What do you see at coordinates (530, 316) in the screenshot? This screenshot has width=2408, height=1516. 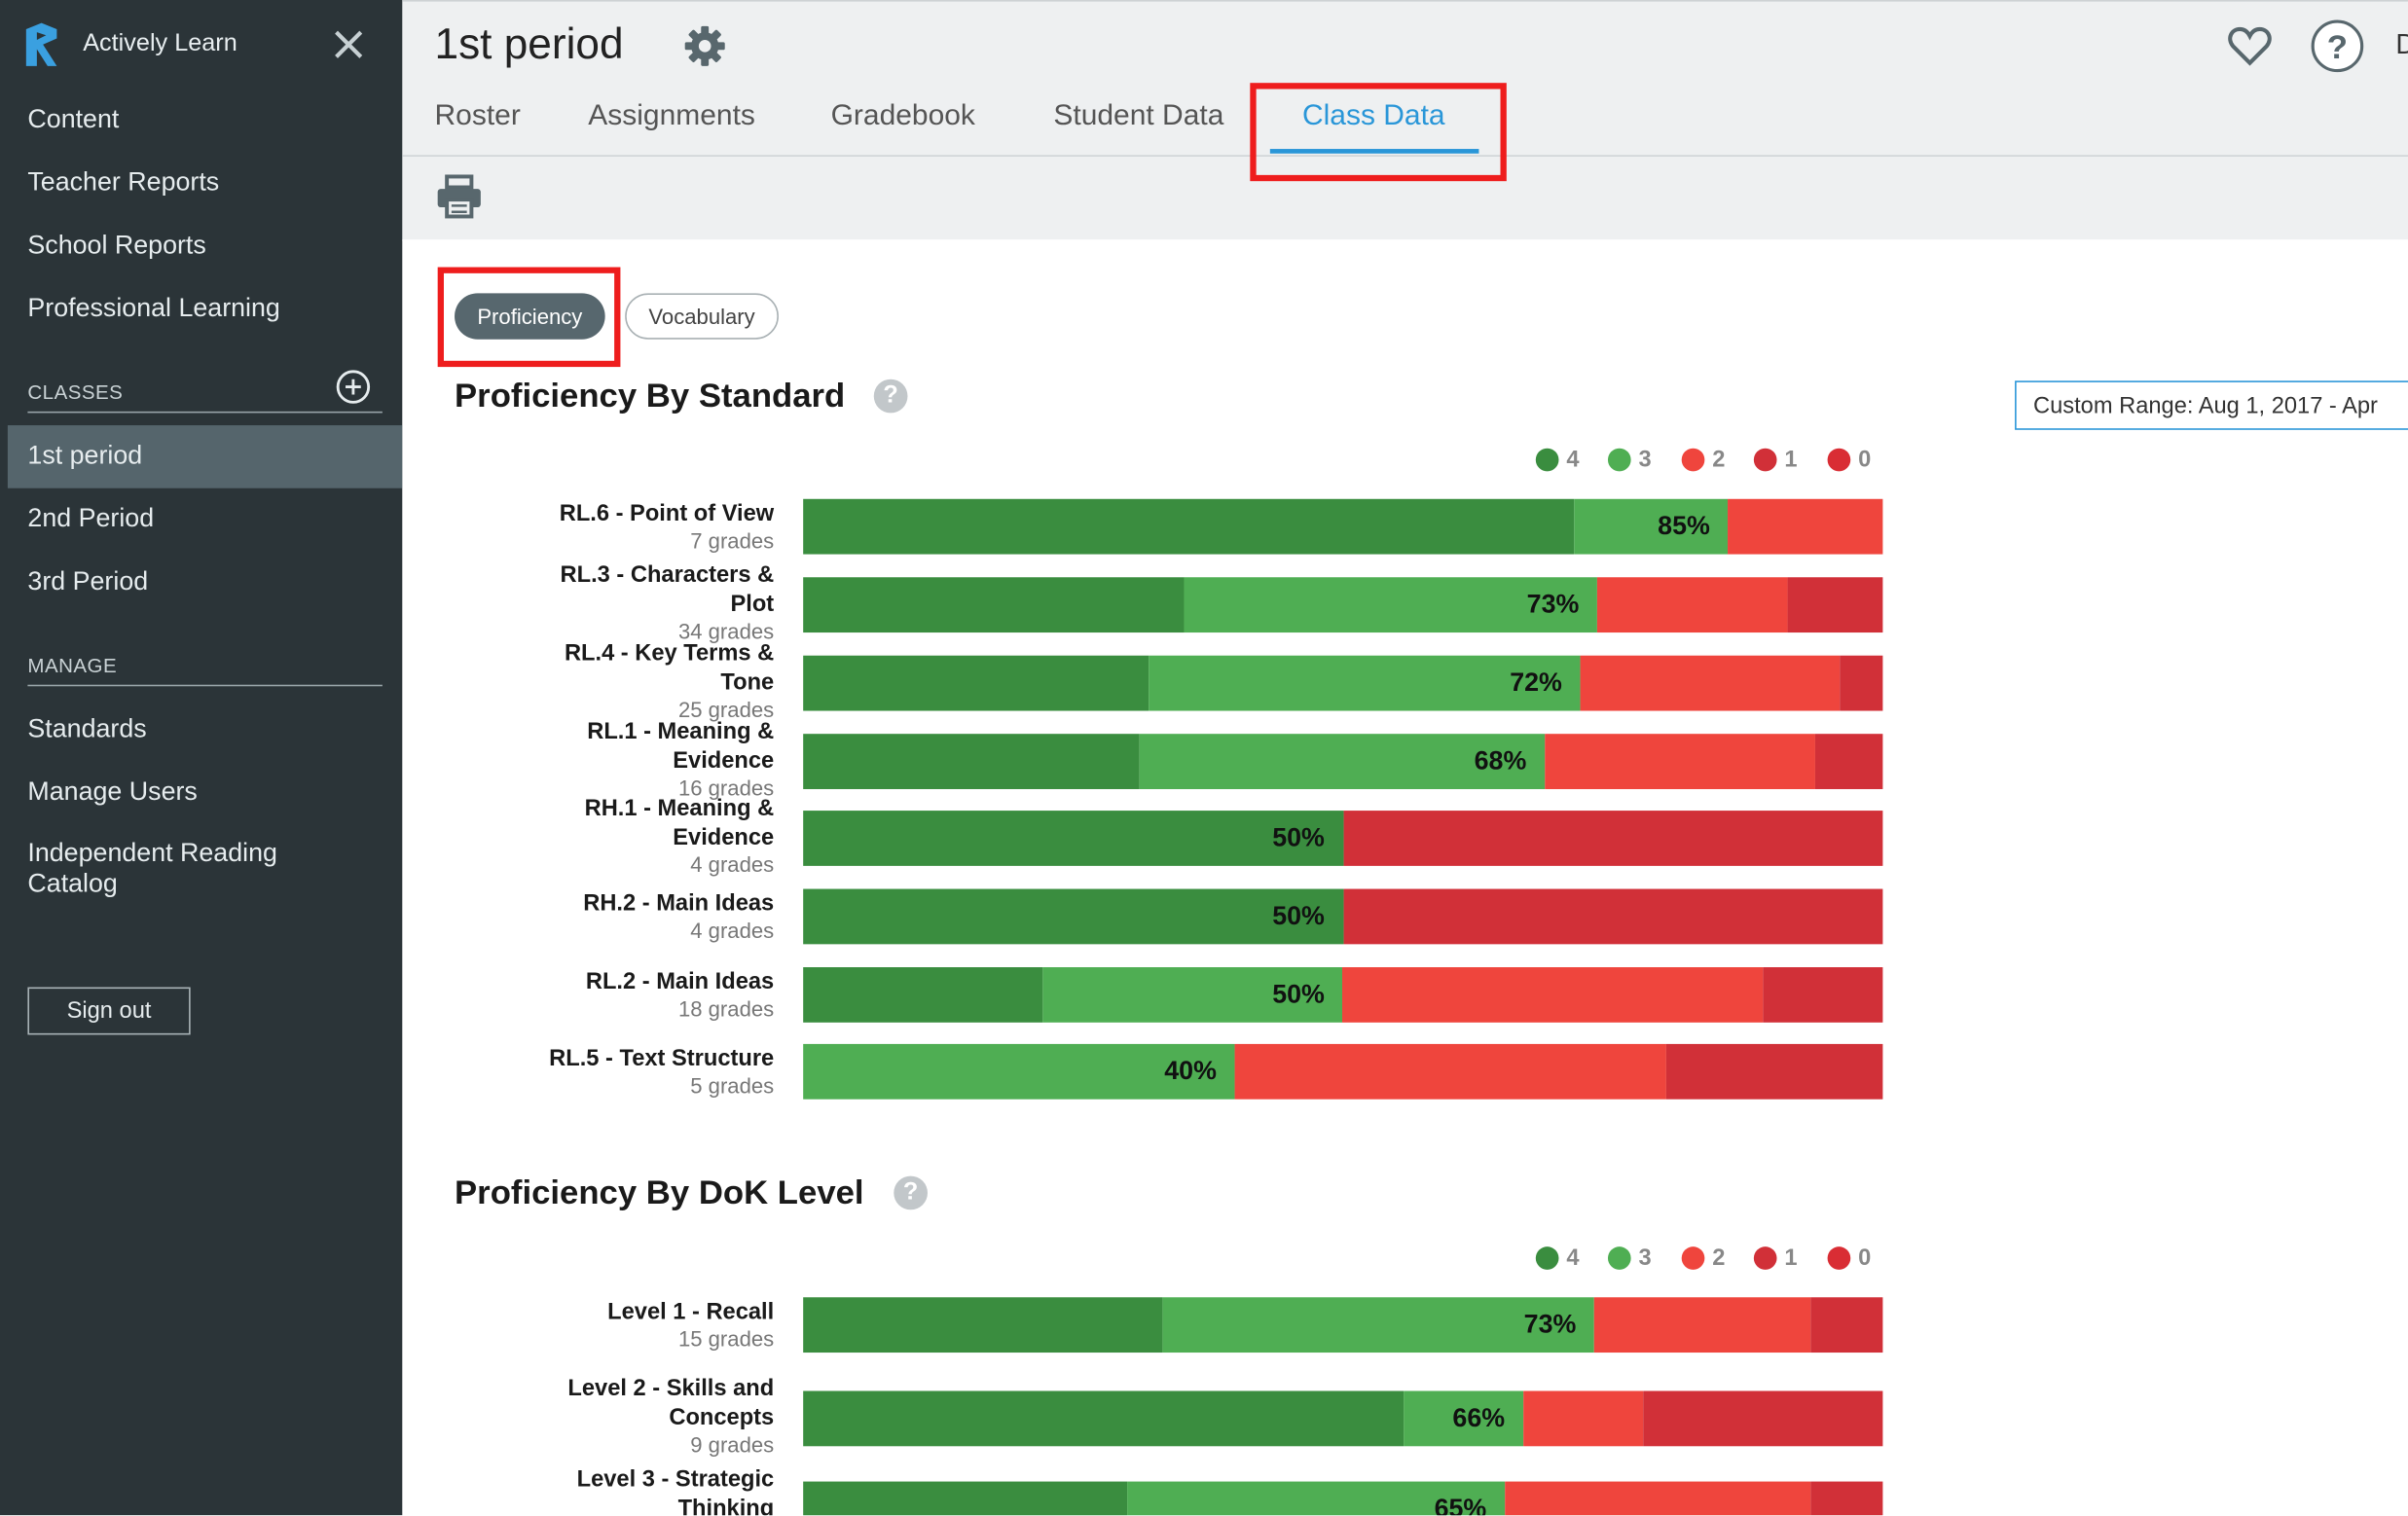 I see `proficiency-toggle: Proficiency` at bounding box center [530, 316].